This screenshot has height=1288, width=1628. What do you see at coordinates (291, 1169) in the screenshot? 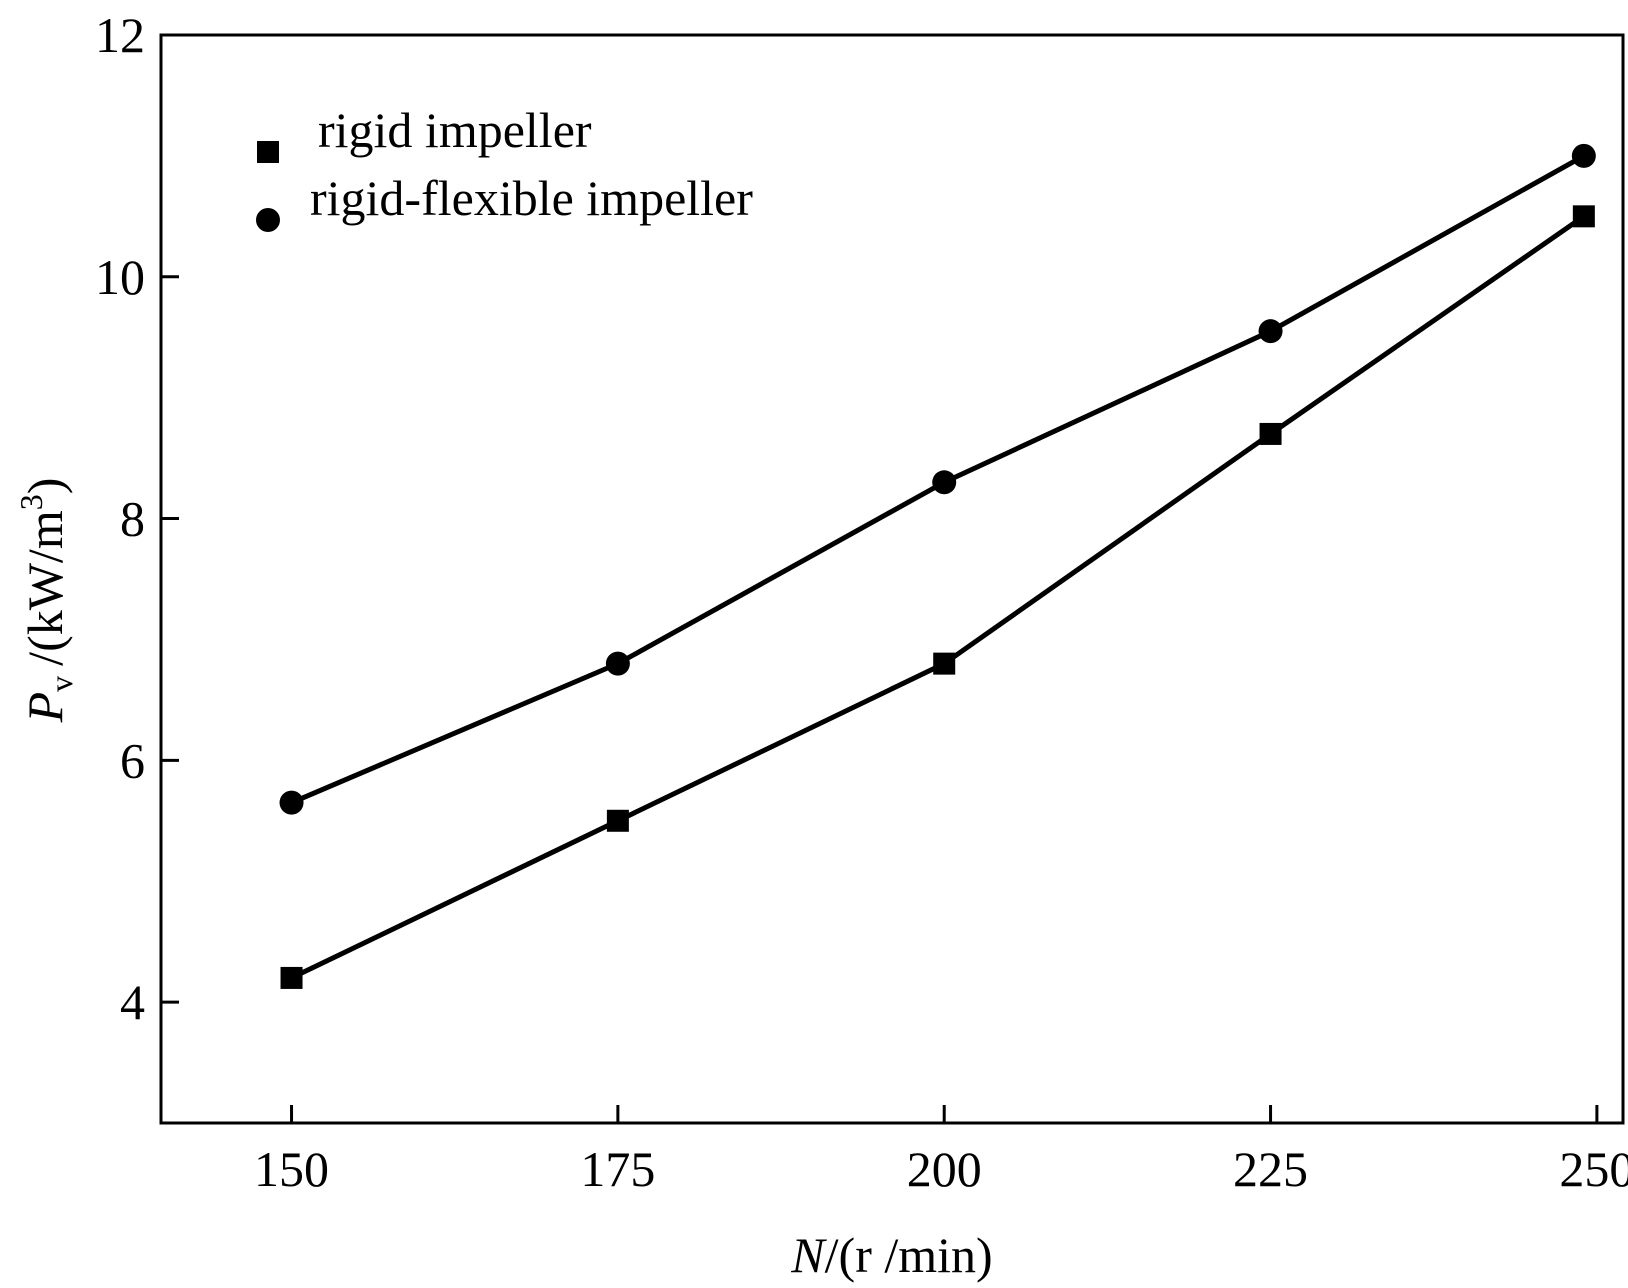
I see `x-tick-label: 150` at bounding box center [291, 1169].